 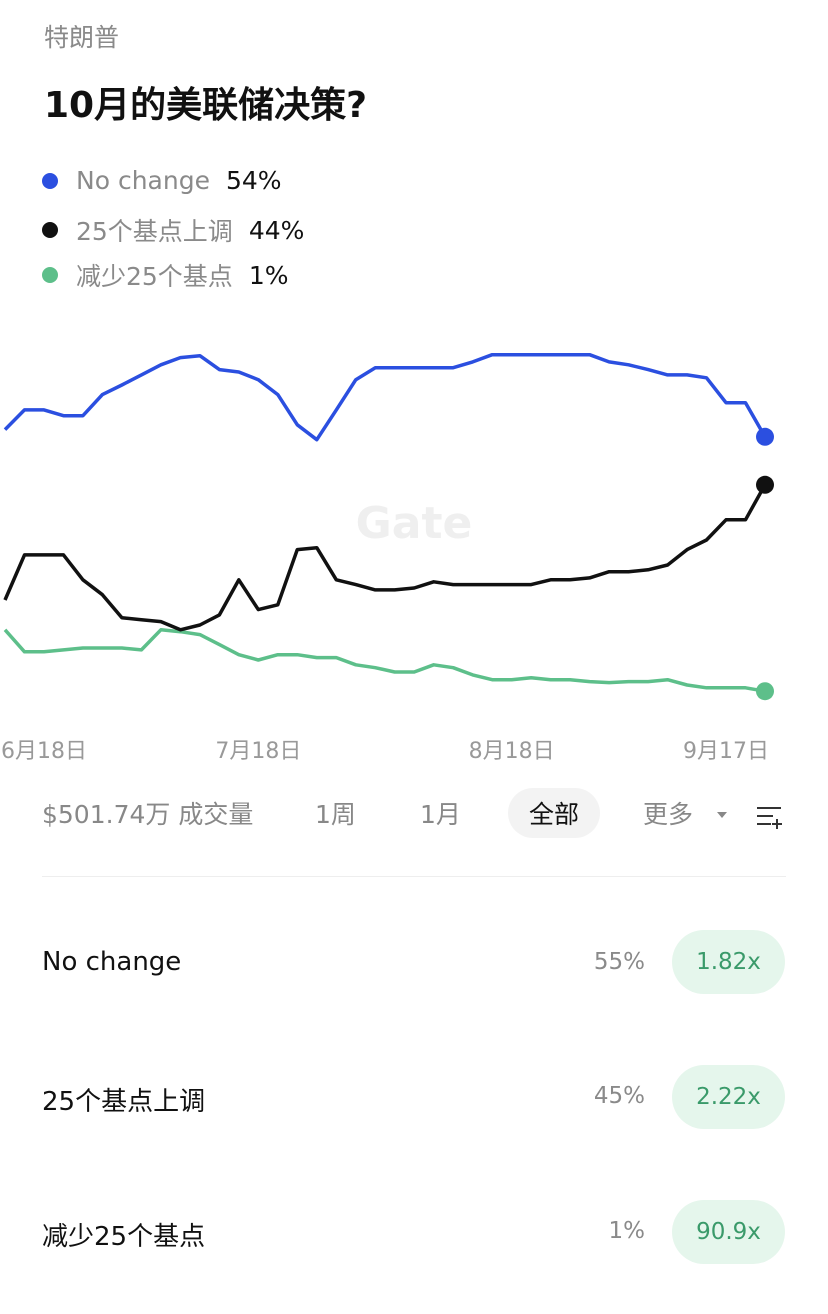 What do you see at coordinates (124, 1102) in the screenshot?
I see `outcome-name: 25个基点上调` at bounding box center [124, 1102].